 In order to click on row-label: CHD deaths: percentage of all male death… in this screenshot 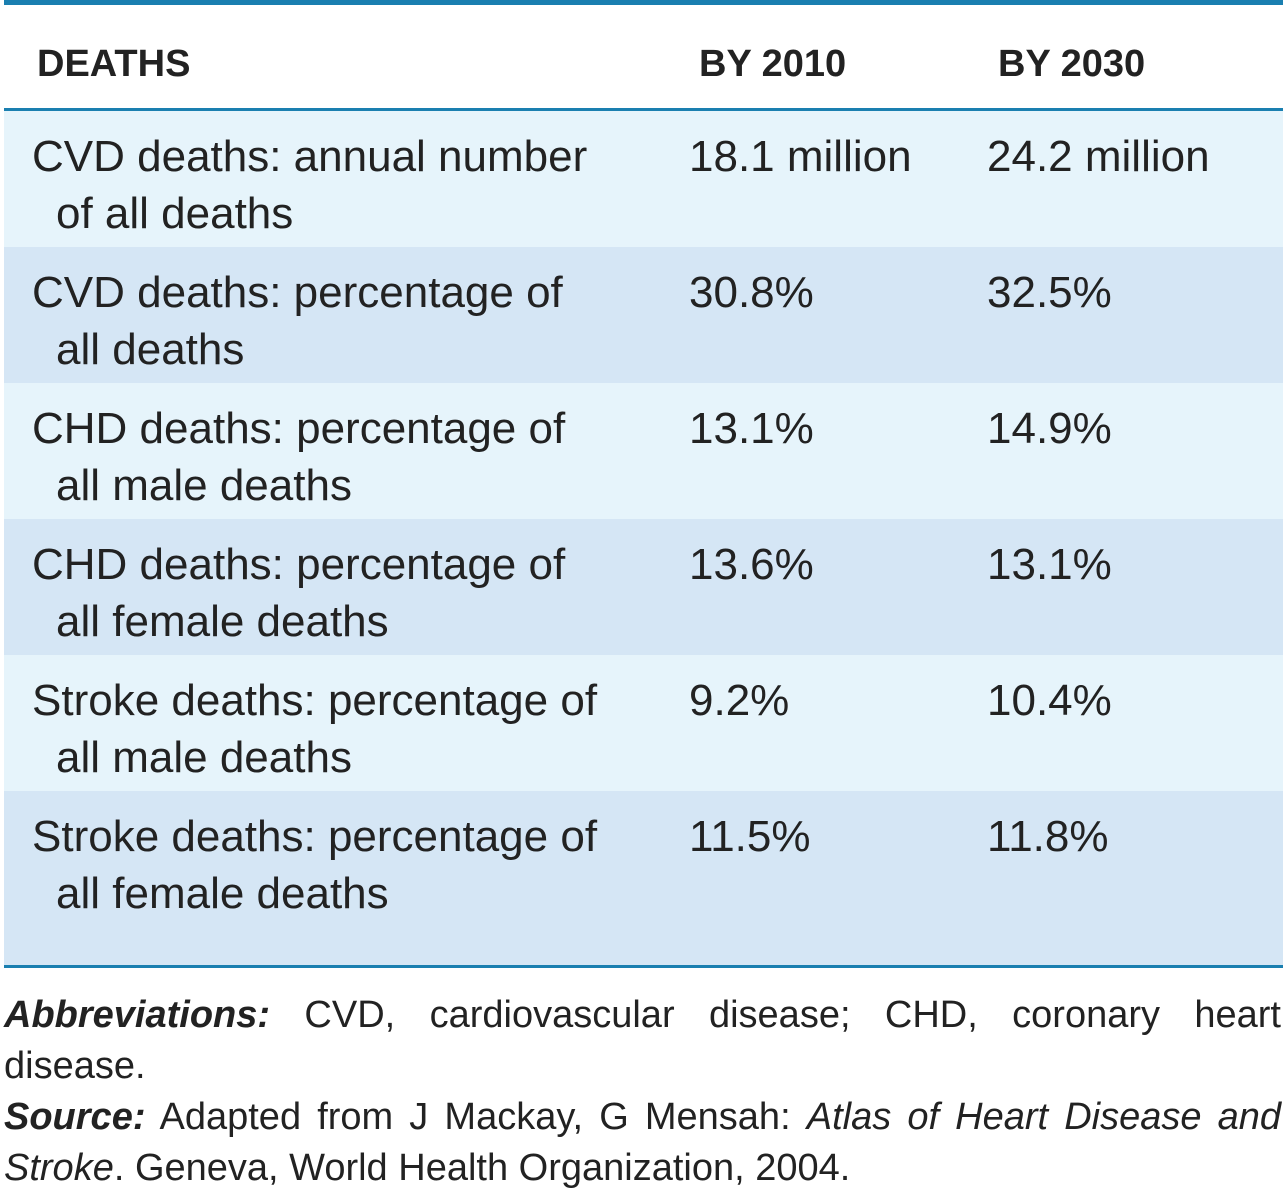, I will do `click(352, 457)`.